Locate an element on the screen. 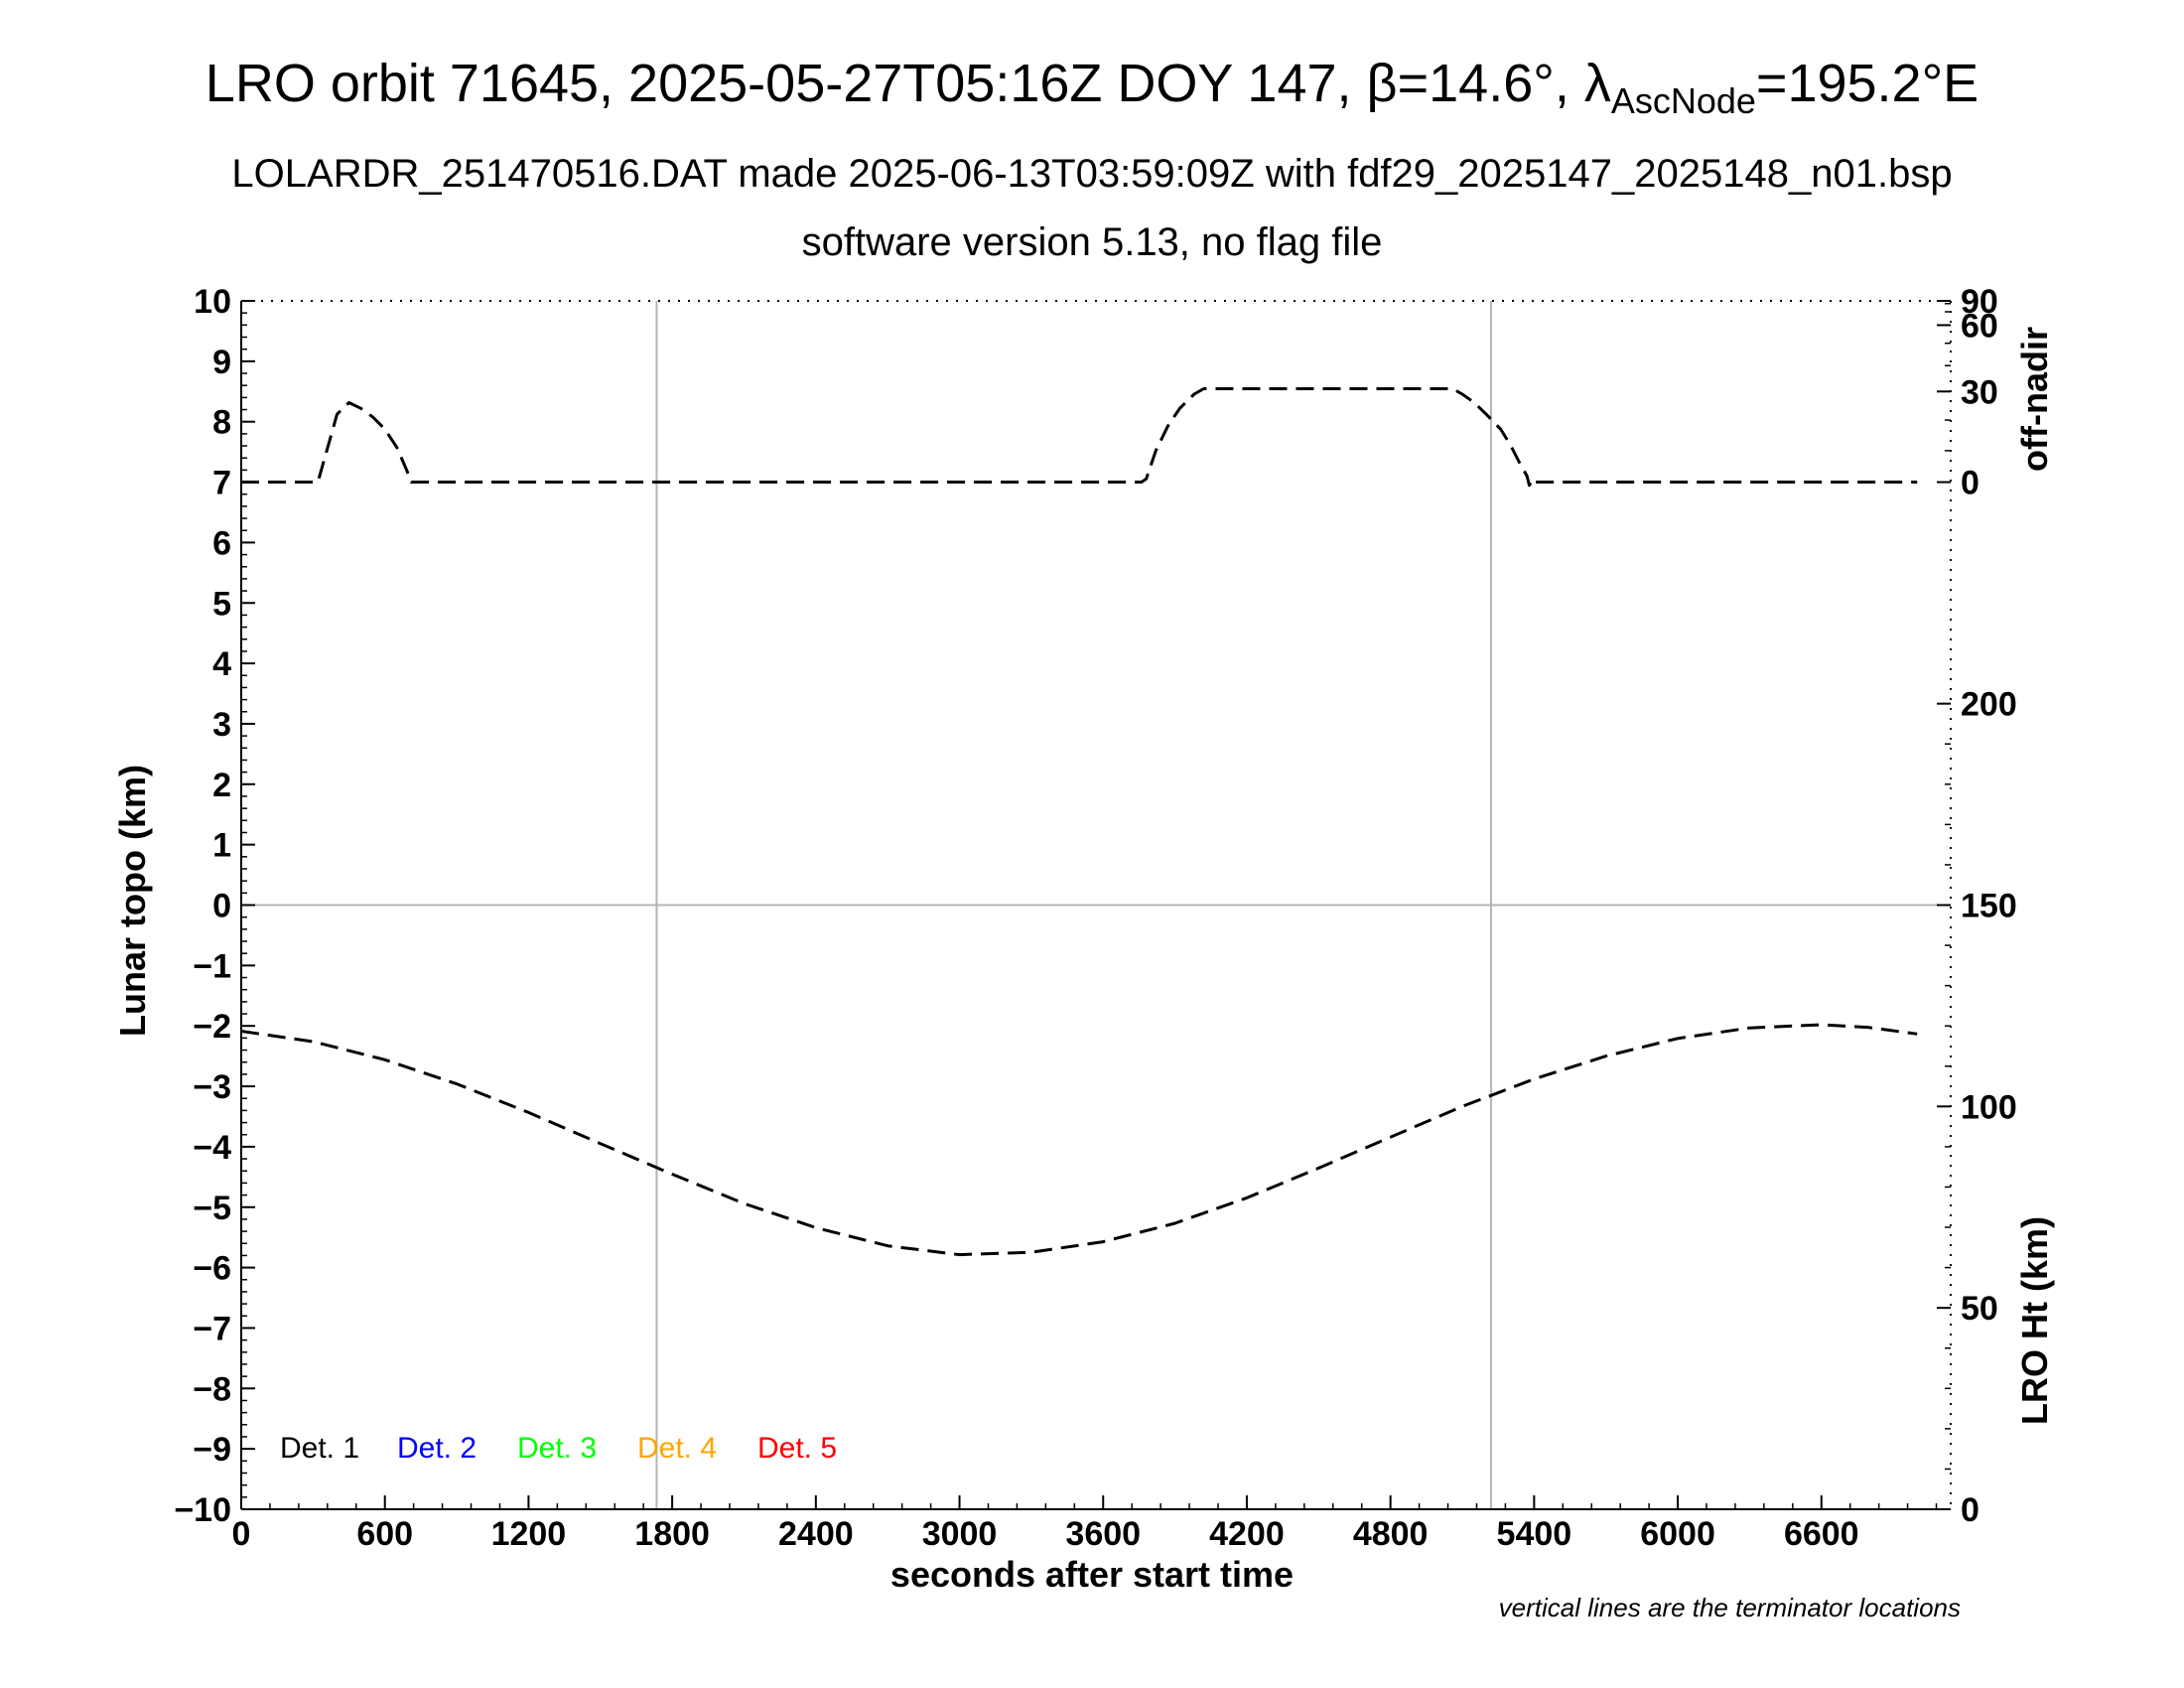  y-left-tick-label: −4 is located at coordinates (212, 1148).